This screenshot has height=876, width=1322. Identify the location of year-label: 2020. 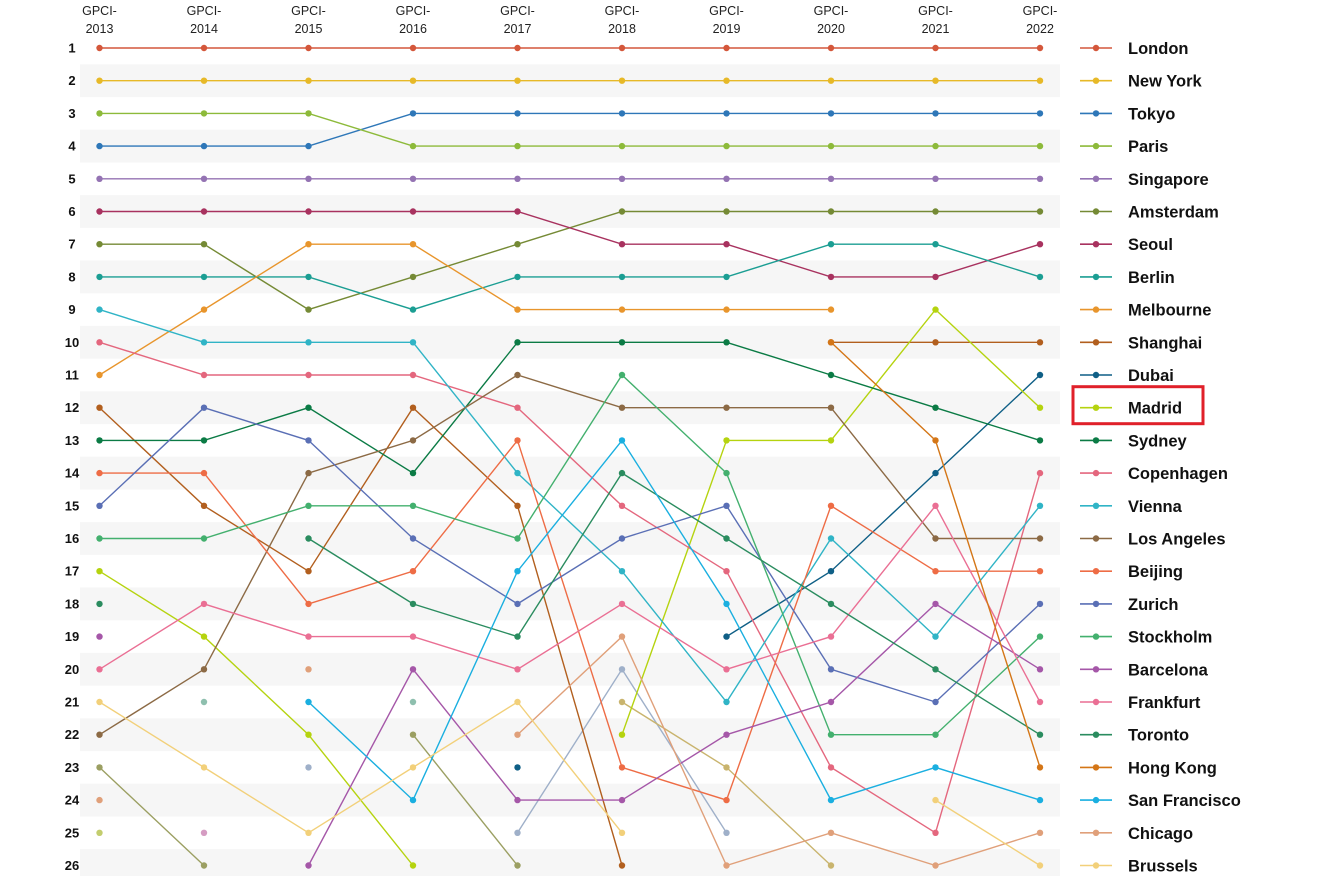
(831, 29).